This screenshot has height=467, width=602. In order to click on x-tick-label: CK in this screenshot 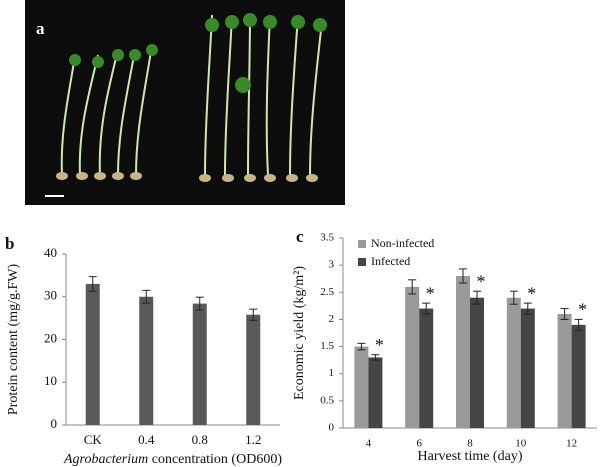, I will do `click(93, 439)`.